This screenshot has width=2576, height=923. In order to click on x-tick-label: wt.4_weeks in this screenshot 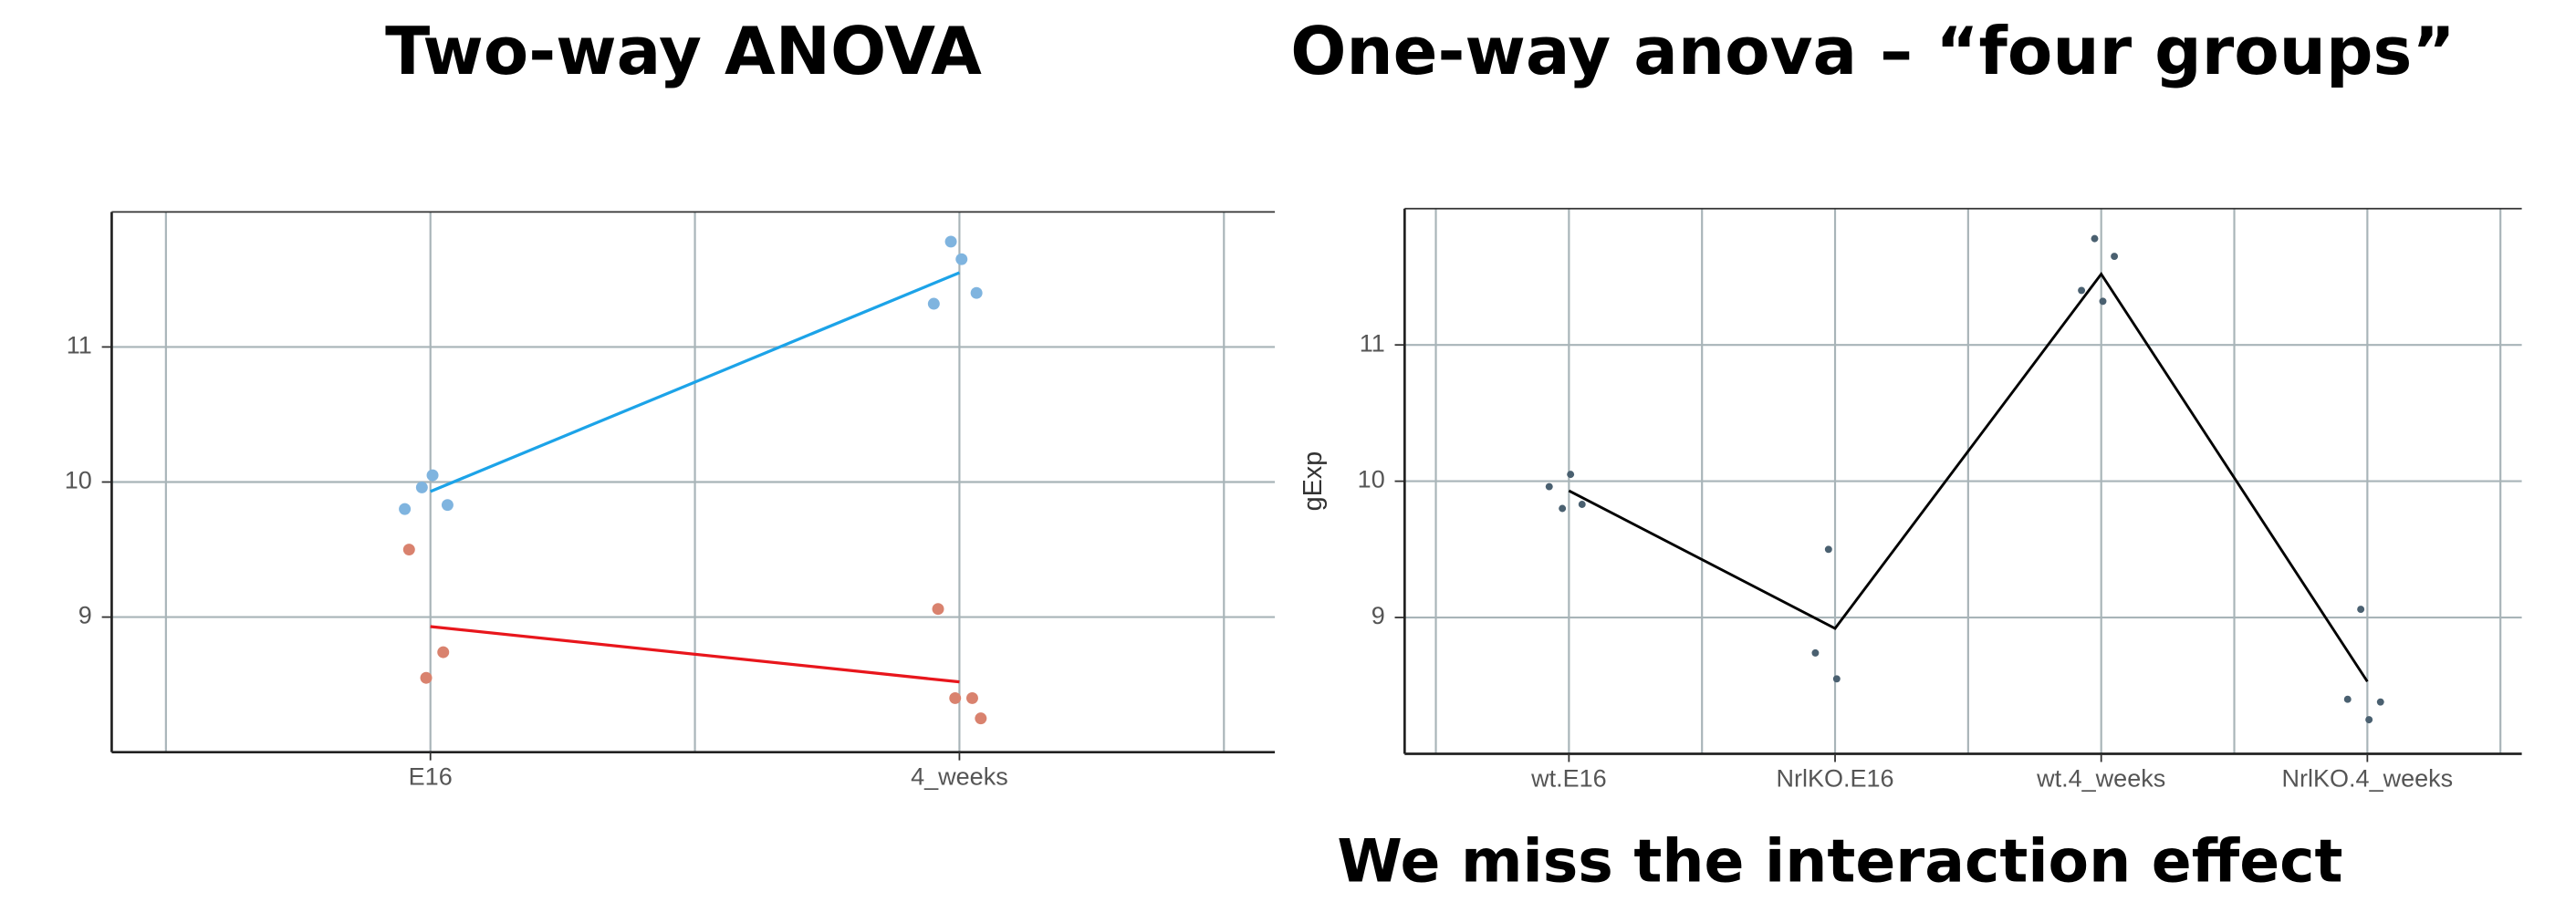, I will do `click(2100, 778)`.